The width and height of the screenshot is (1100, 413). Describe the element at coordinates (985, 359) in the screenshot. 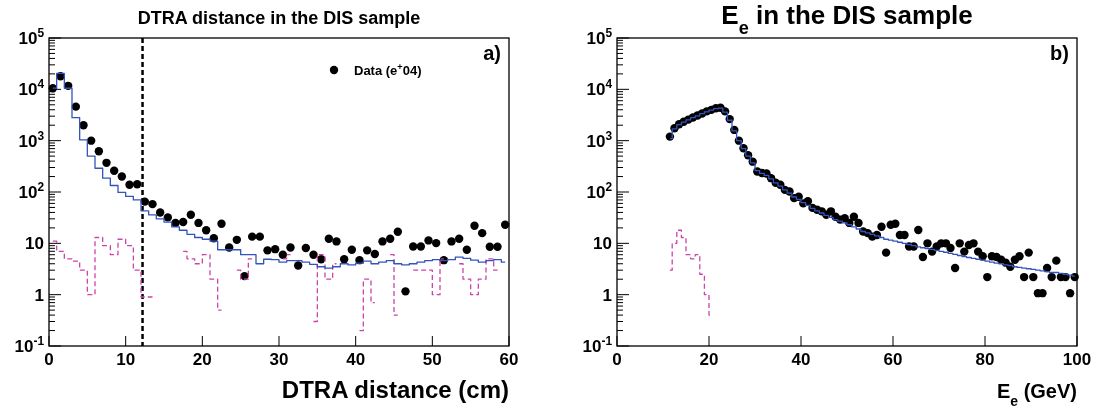

I see `x-tick-label: 80` at that location.